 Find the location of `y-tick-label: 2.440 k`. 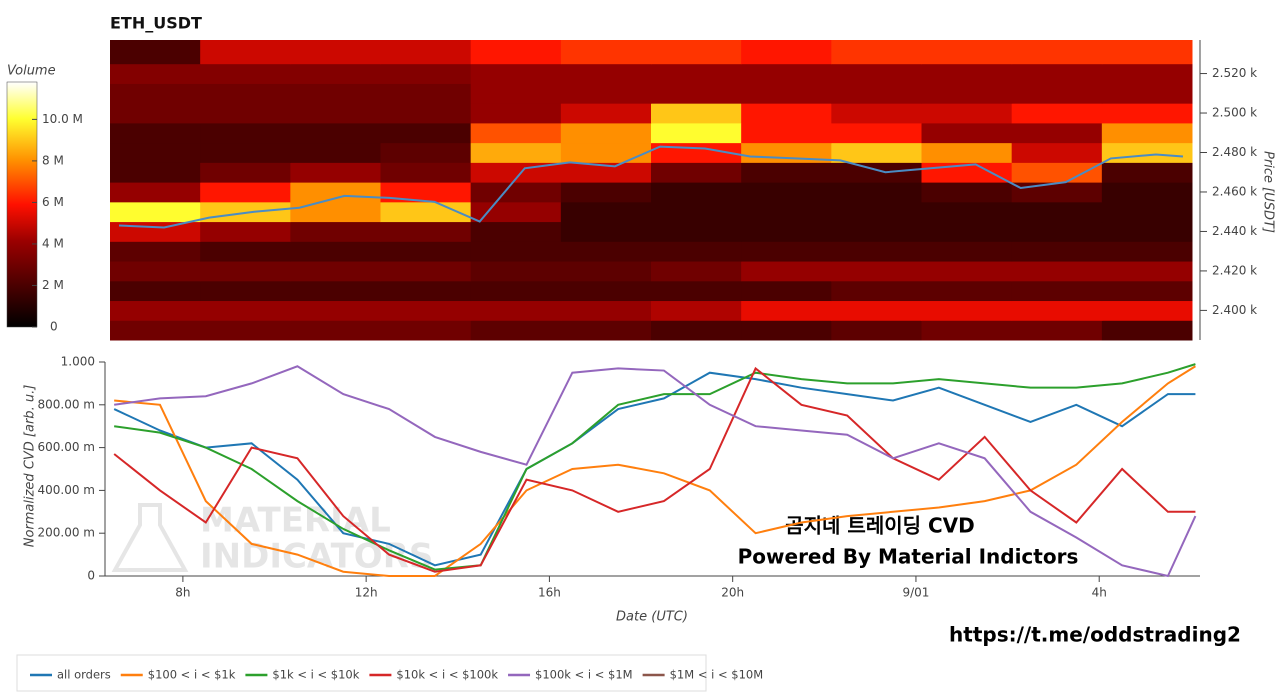

y-tick-label: 2.440 k is located at coordinates (1234, 231).